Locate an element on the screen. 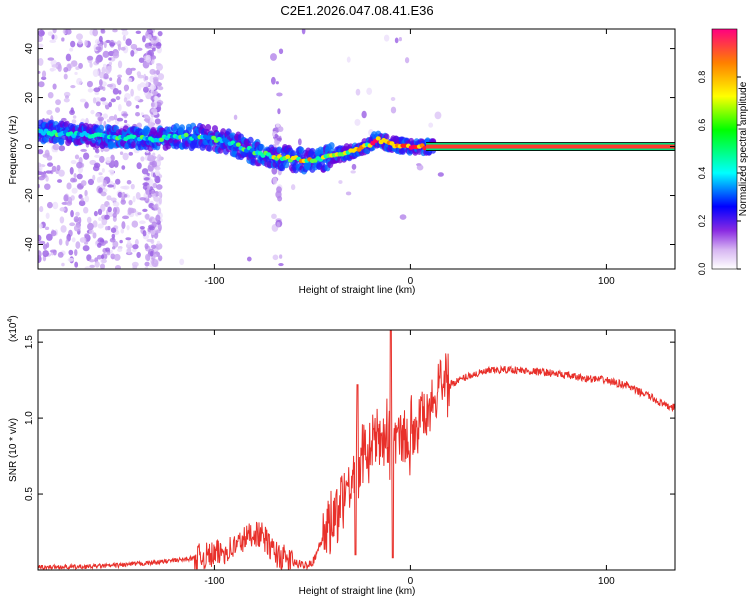 The image size is (750, 605). snr-x-tick-label: 100 is located at coordinates (606, 581).